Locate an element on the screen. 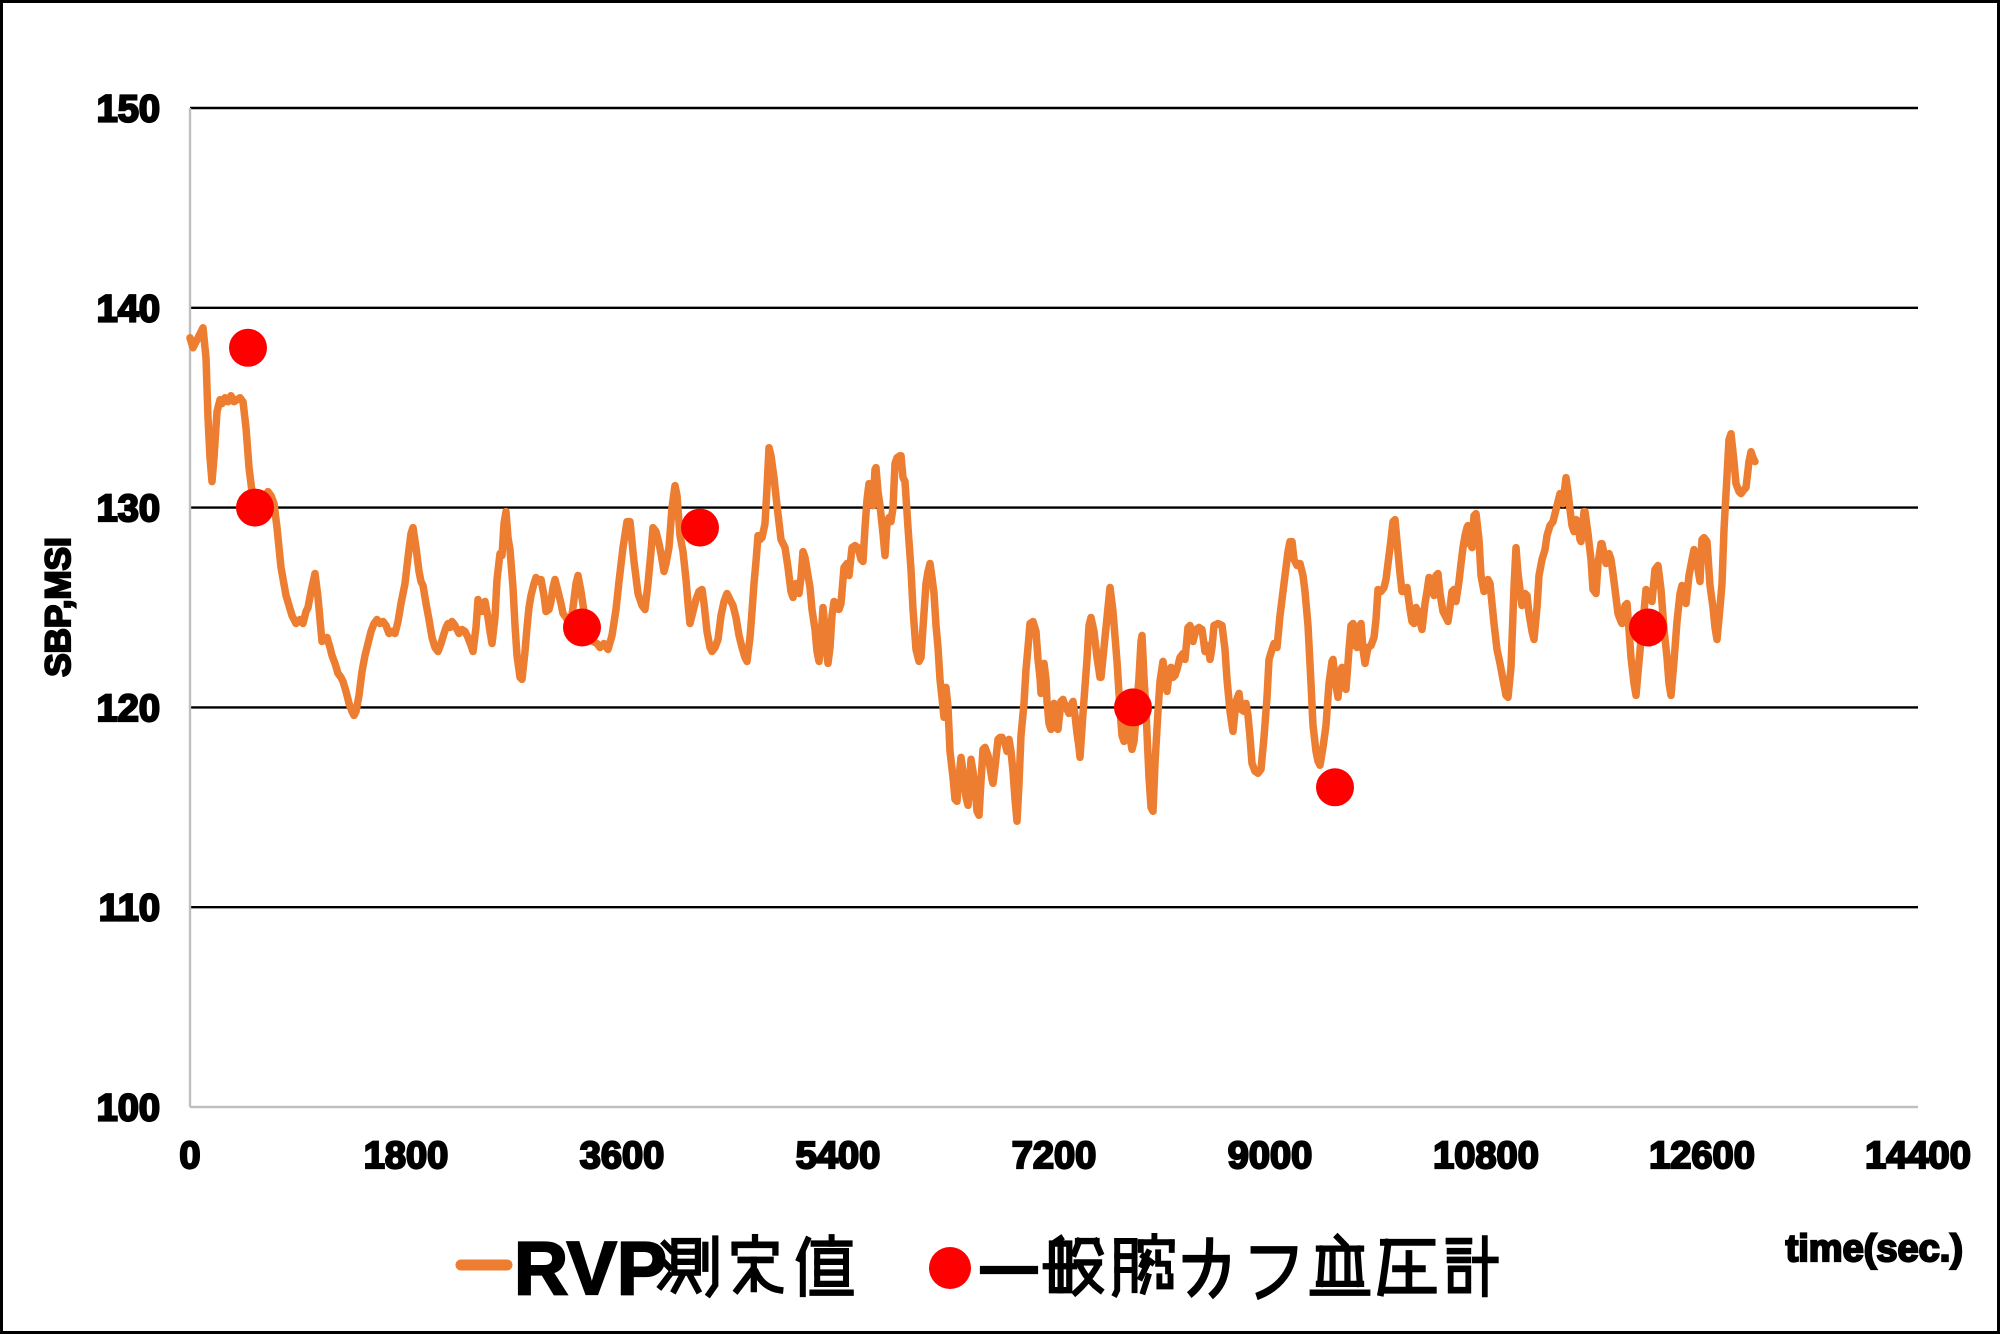 The image size is (2000, 1334). svg-text: 9000 is located at coordinates (1270, 1156).